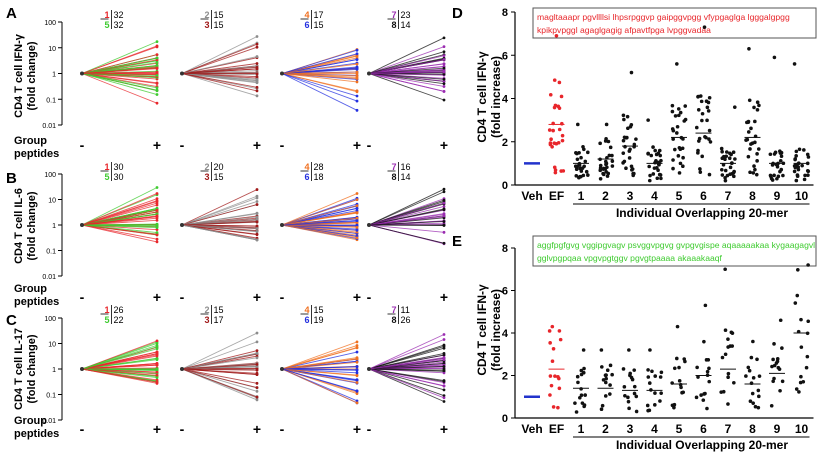 This screenshot has height=463, width=827. I want to click on ylabel-line1: CD4 T cell IL-17, so click(19, 369).